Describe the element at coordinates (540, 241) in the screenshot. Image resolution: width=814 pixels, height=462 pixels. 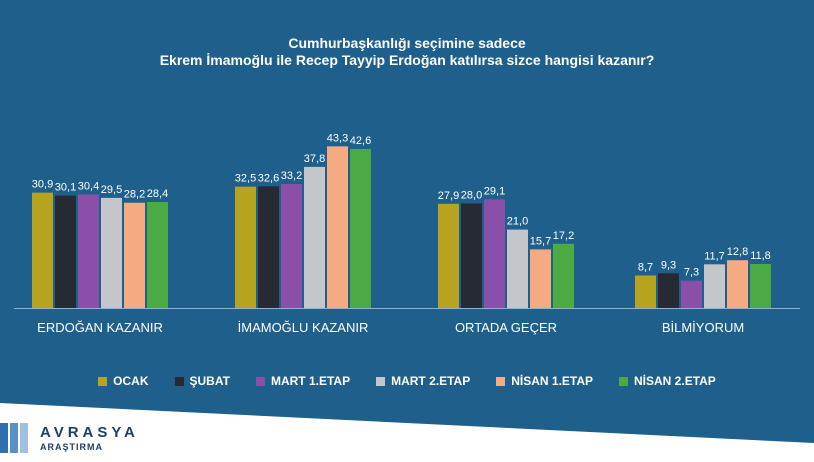
I see `bar-data-label: 15,7` at that location.